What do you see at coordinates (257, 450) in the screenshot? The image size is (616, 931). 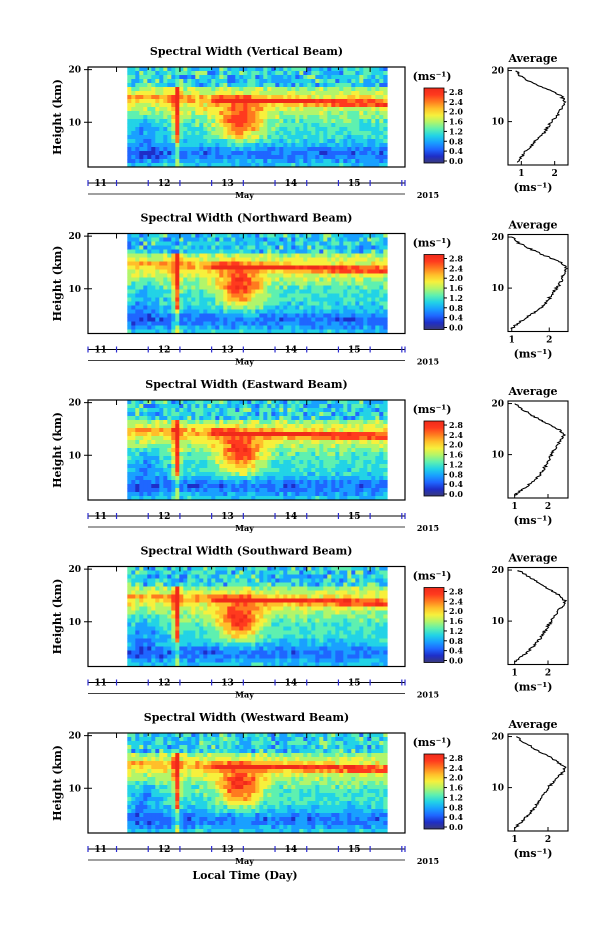 I see `heatmap-cells` at bounding box center [257, 450].